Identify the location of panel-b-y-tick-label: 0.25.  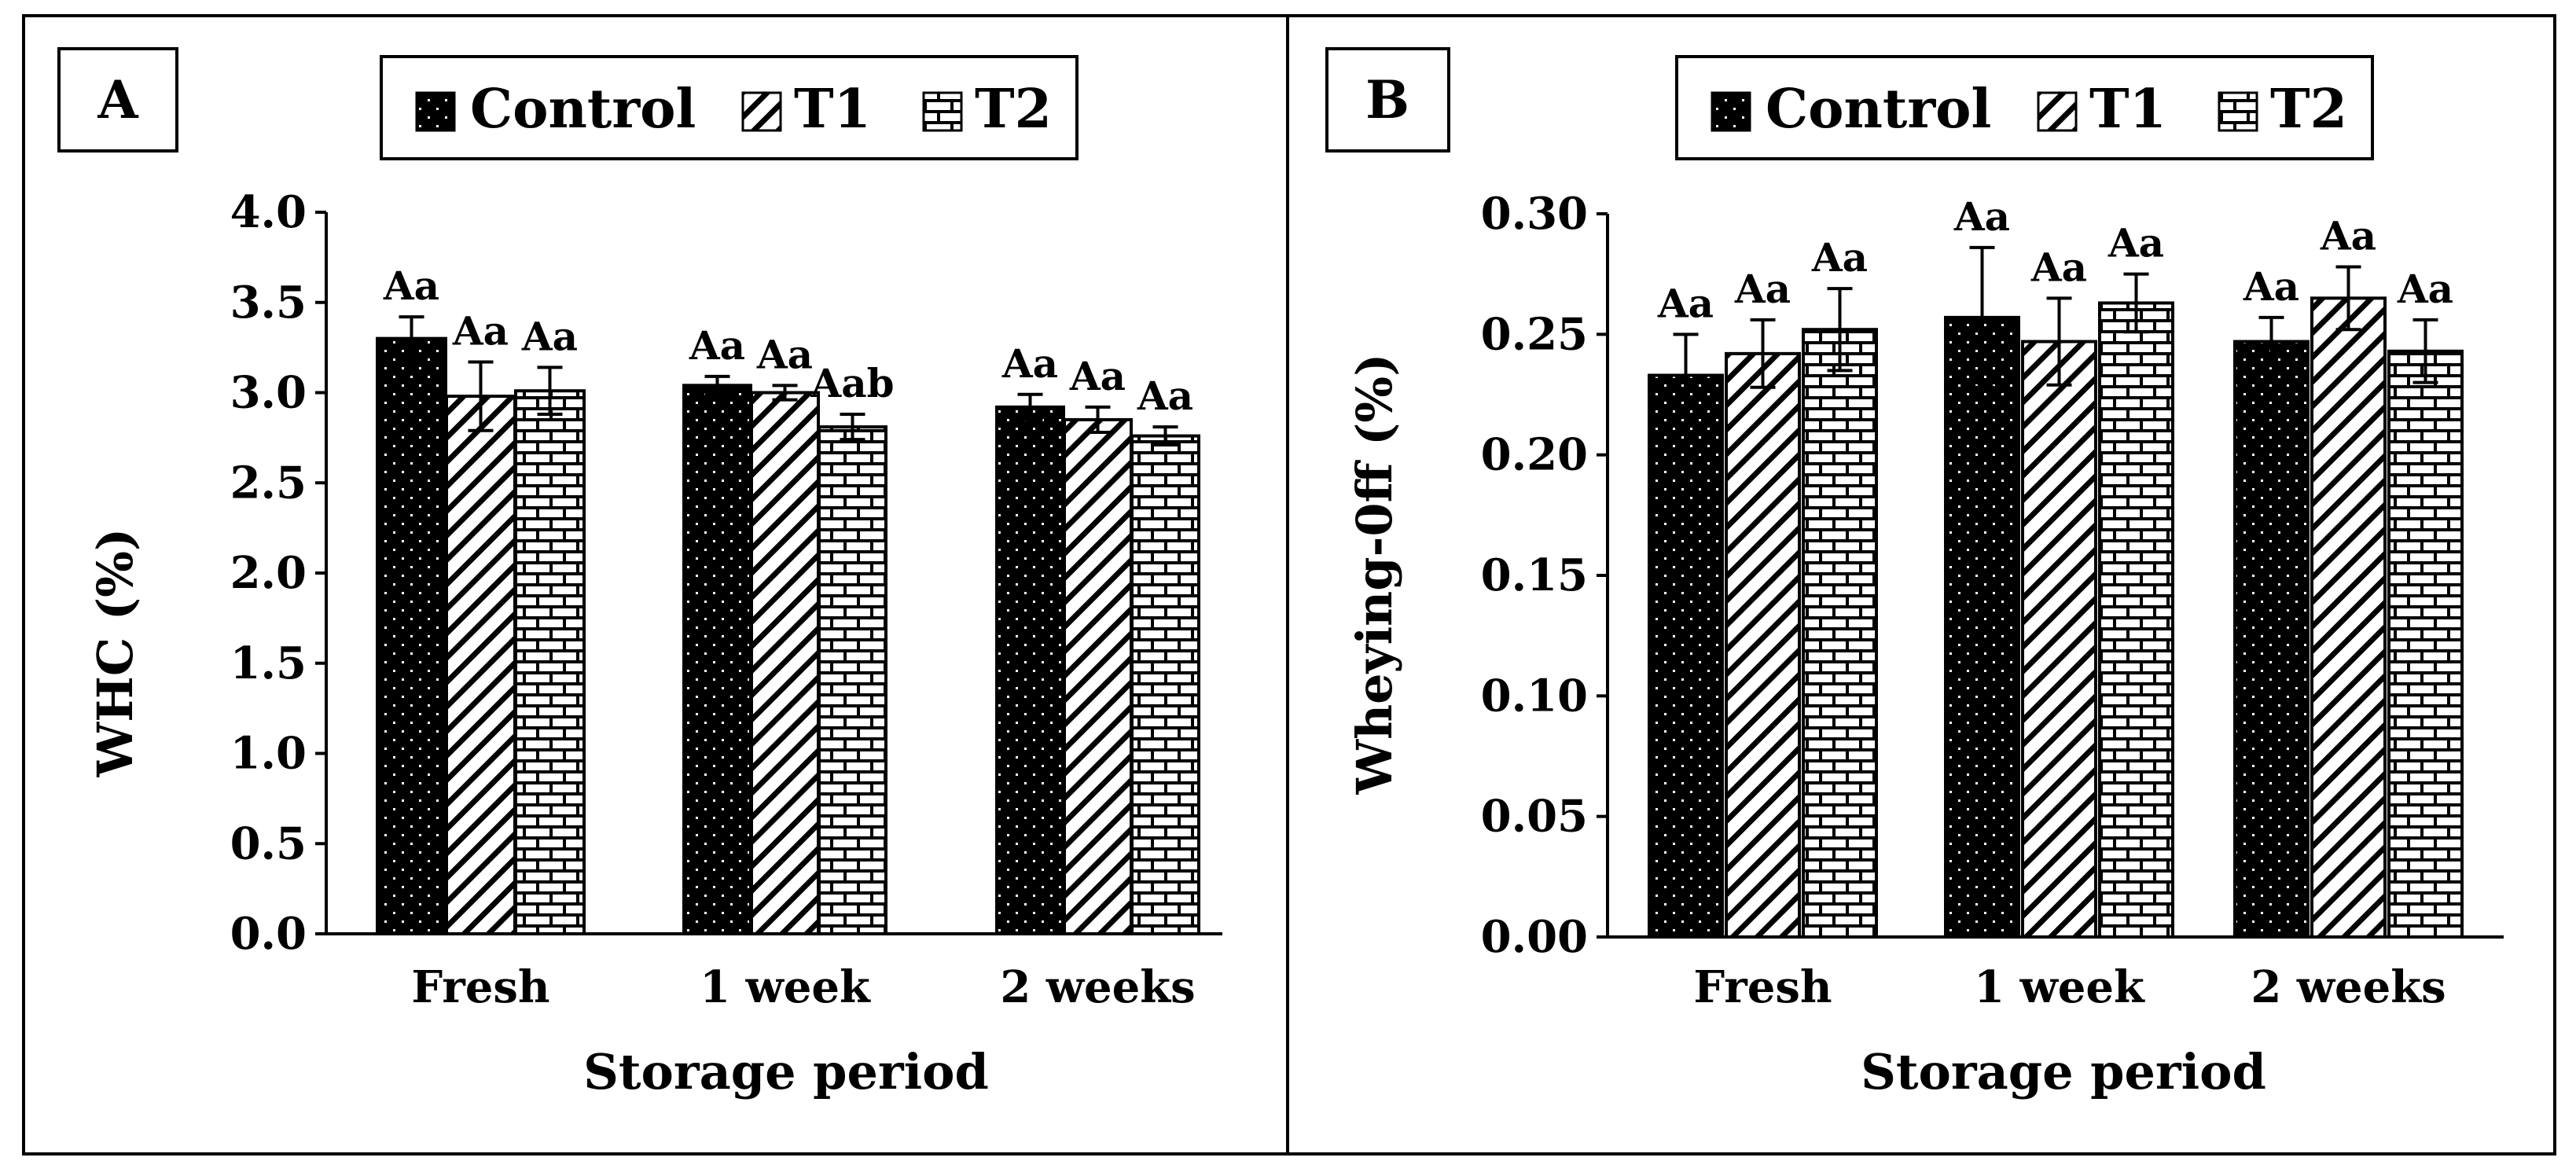
(1534, 334).